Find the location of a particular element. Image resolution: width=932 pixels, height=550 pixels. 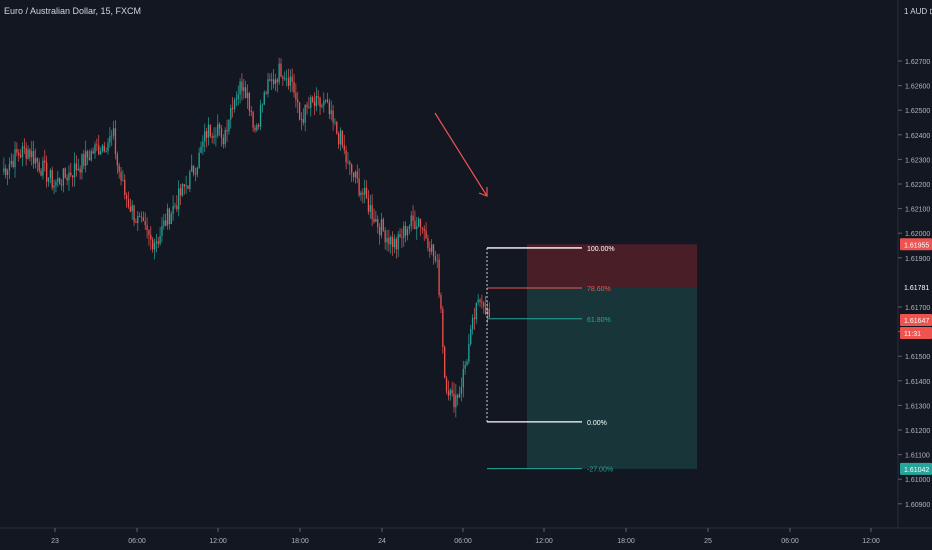

arrow-shaft is located at coordinates (461, 154).